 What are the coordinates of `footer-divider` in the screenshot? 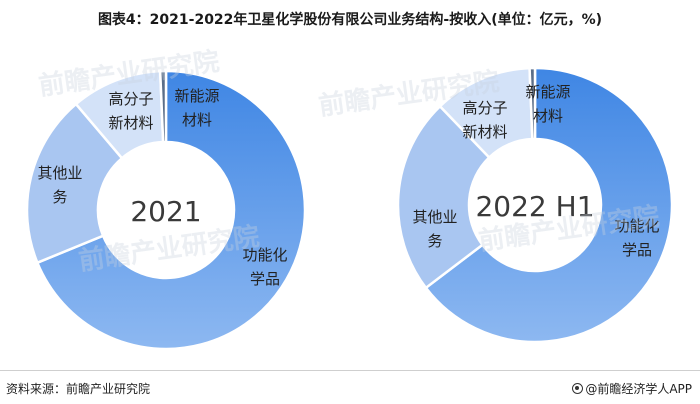 It's located at (350, 370).